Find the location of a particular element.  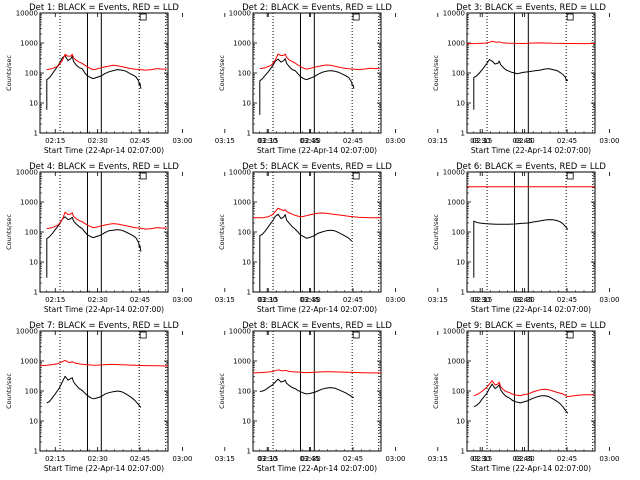

panel-title: Det 7: BLACK = Events, RED = LLD is located at coordinates (104, 326).